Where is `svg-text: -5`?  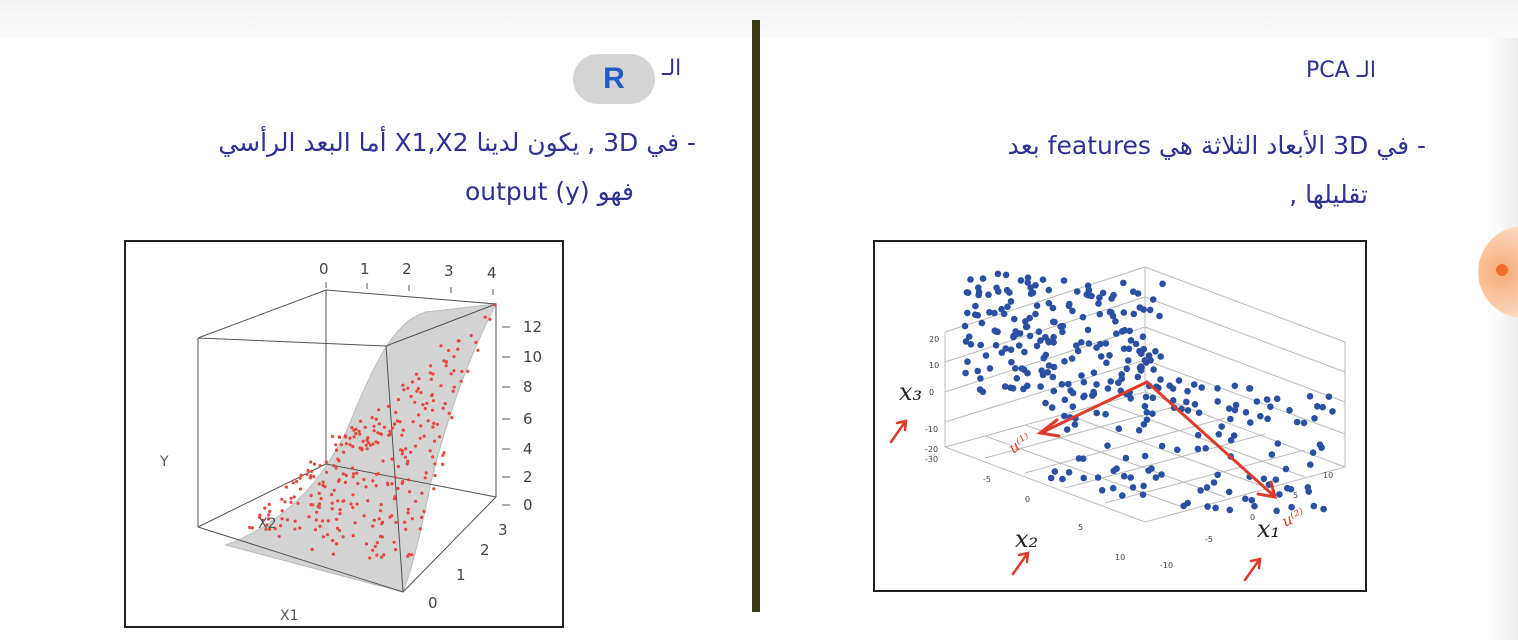
svg-text: -5 is located at coordinates (987, 479).